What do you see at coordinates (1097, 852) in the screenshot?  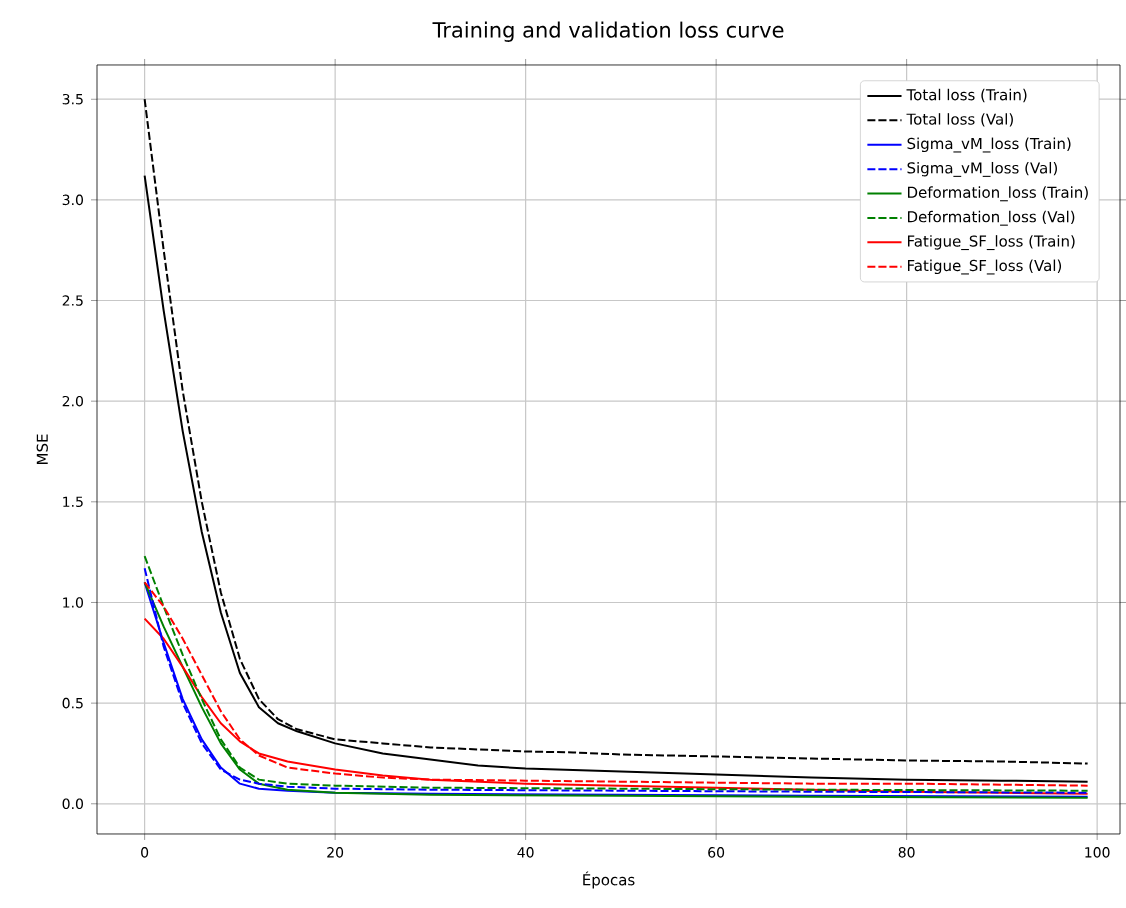 I see `x-tick-label: 100` at bounding box center [1097, 852].